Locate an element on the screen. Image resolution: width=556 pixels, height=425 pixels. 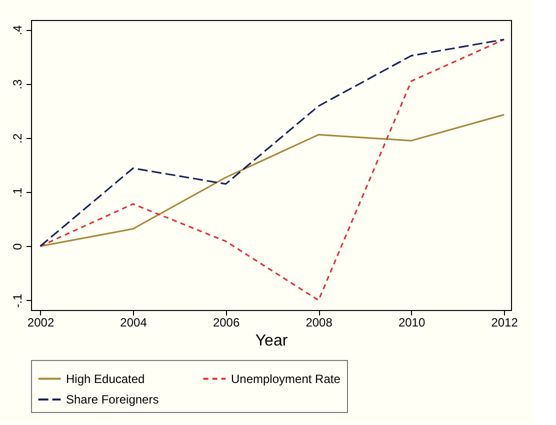
x-axis-title: Year is located at coordinates (271, 341).